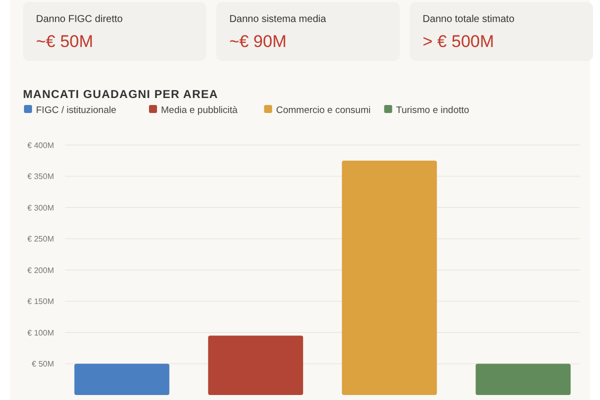 The width and height of the screenshot is (600, 400). What do you see at coordinates (433, 110) in the screenshot?
I see `legend-label: Turismo e indotto` at bounding box center [433, 110].